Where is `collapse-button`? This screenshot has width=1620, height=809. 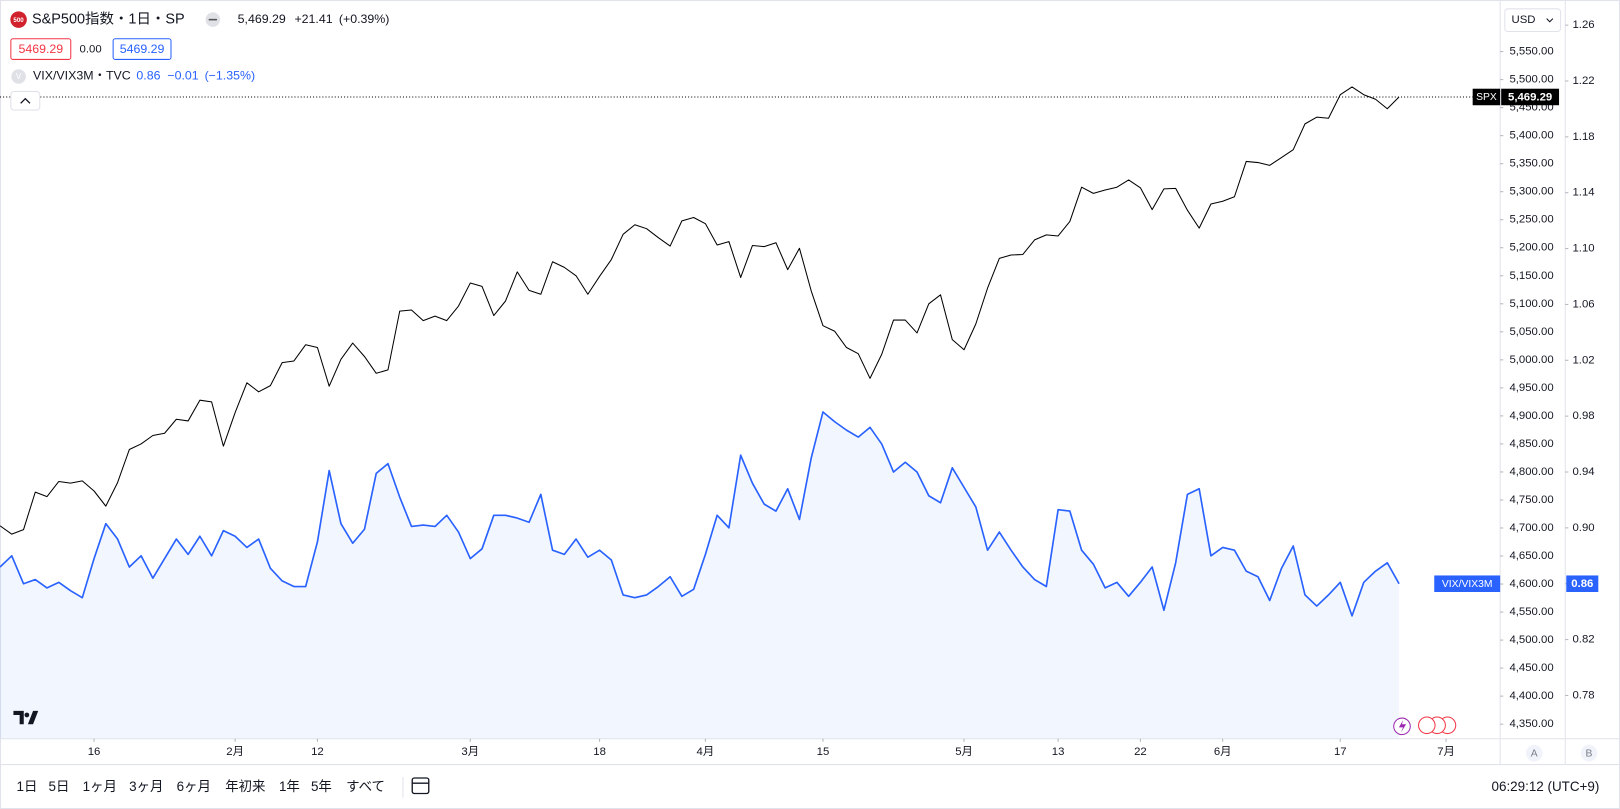
collapse-button is located at coordinates (25, 100).